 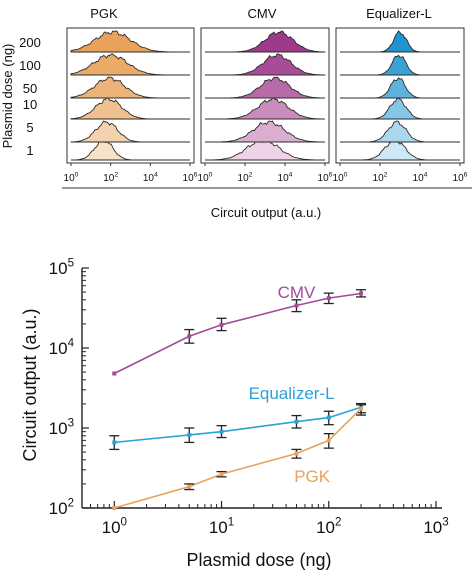 I want to click on histogram-x-tick-labels: 10⁰ 10² 10⁴ 10⁶ 10⁰ 10² 10⁴ 10⁶ 10⁰ 10² 10⁴ 10⁶, so click(x=266, y=173).